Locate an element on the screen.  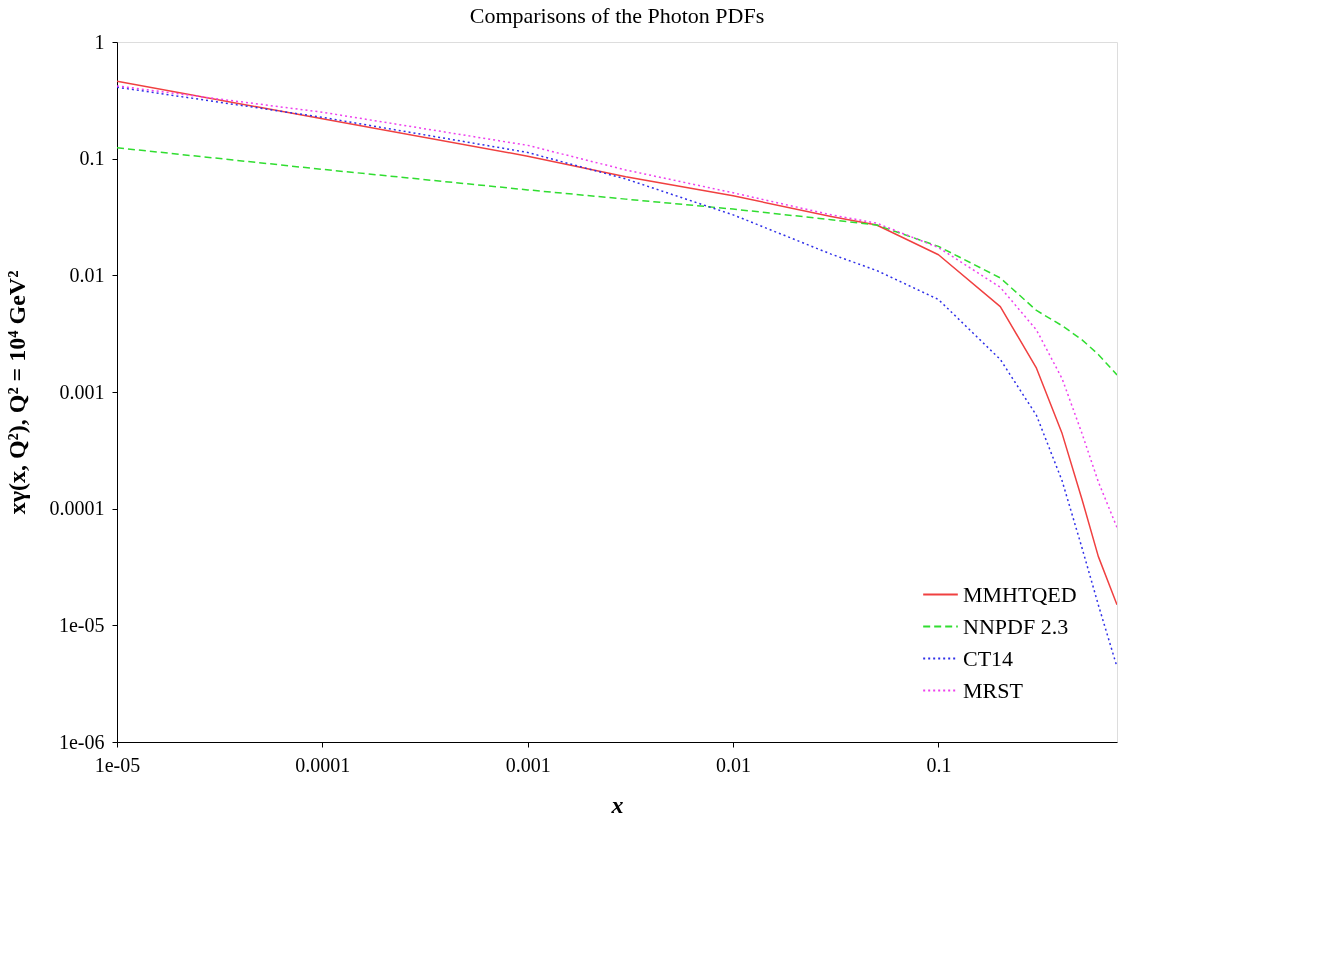
x-tick-label: 0.0001 is located at coordinates (323, 764).